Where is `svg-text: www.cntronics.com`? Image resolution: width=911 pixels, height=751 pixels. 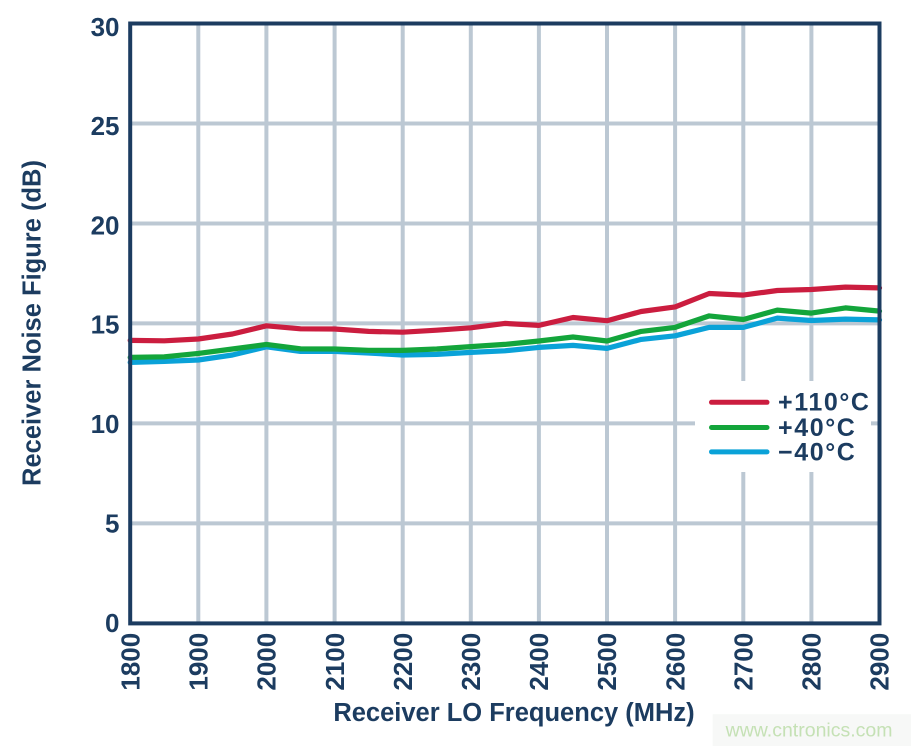 svg-text: www.cntronics.com is located at coordinates (809, 731).